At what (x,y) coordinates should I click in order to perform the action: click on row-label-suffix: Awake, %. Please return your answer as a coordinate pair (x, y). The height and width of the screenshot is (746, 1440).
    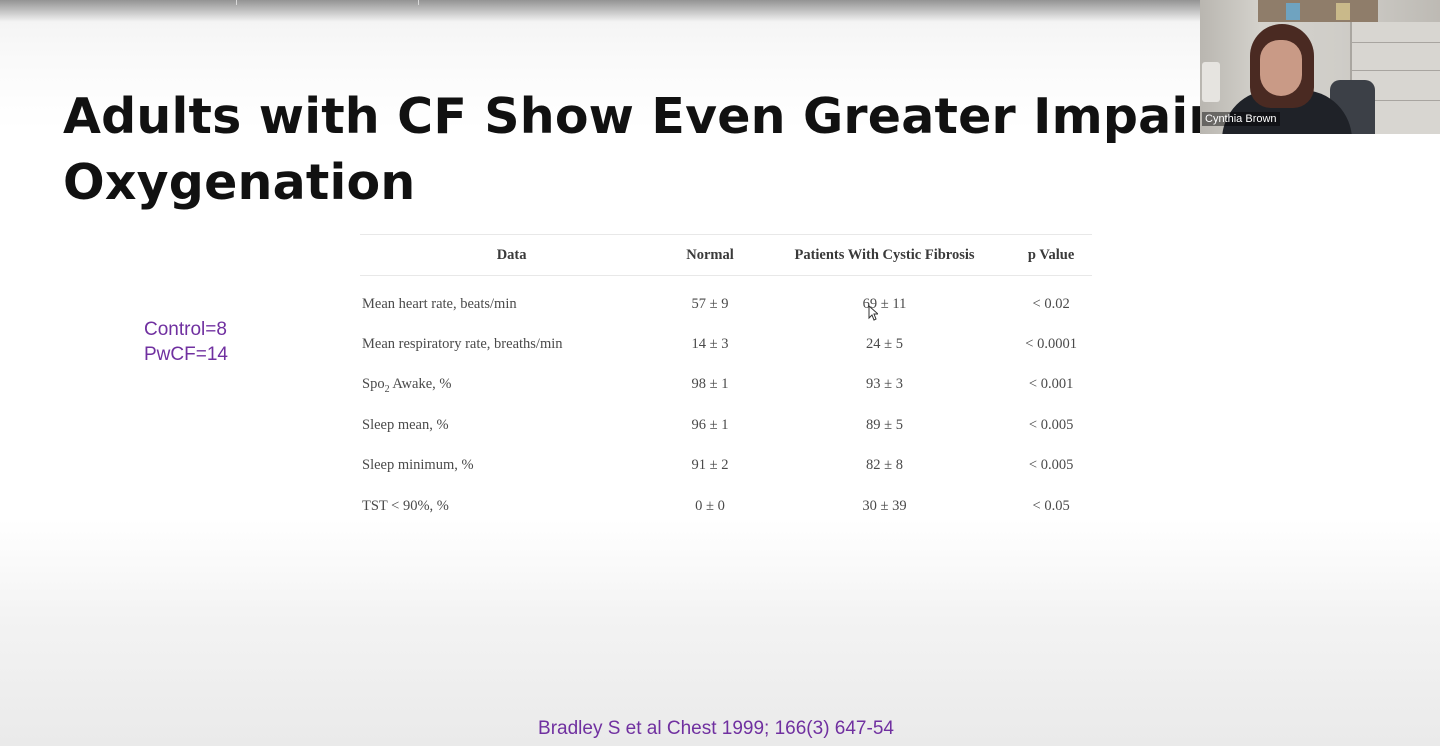
    Looking at the image, I should click on (420, 383).